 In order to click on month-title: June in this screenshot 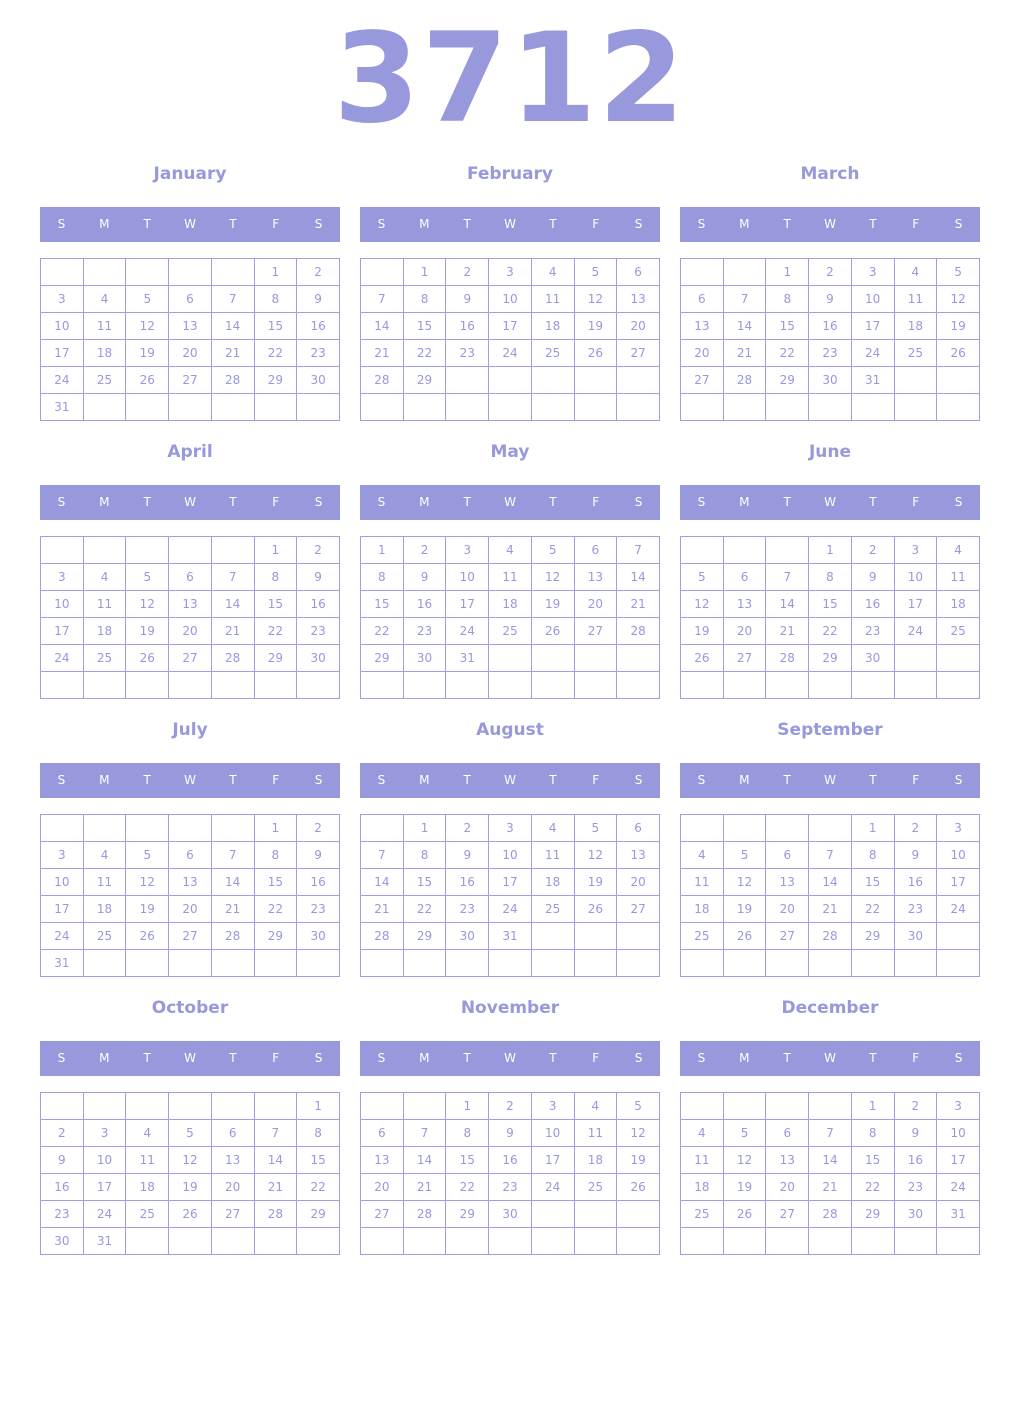, I will do `click(830, 452)`.